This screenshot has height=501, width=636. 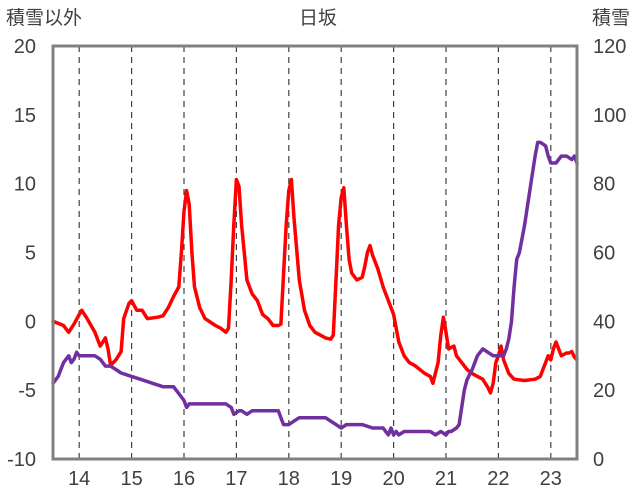 What do you see at coordinates (609, 116) in the screenshot?
I see `right-tick-label: 100` at bounding box center [609, 116].